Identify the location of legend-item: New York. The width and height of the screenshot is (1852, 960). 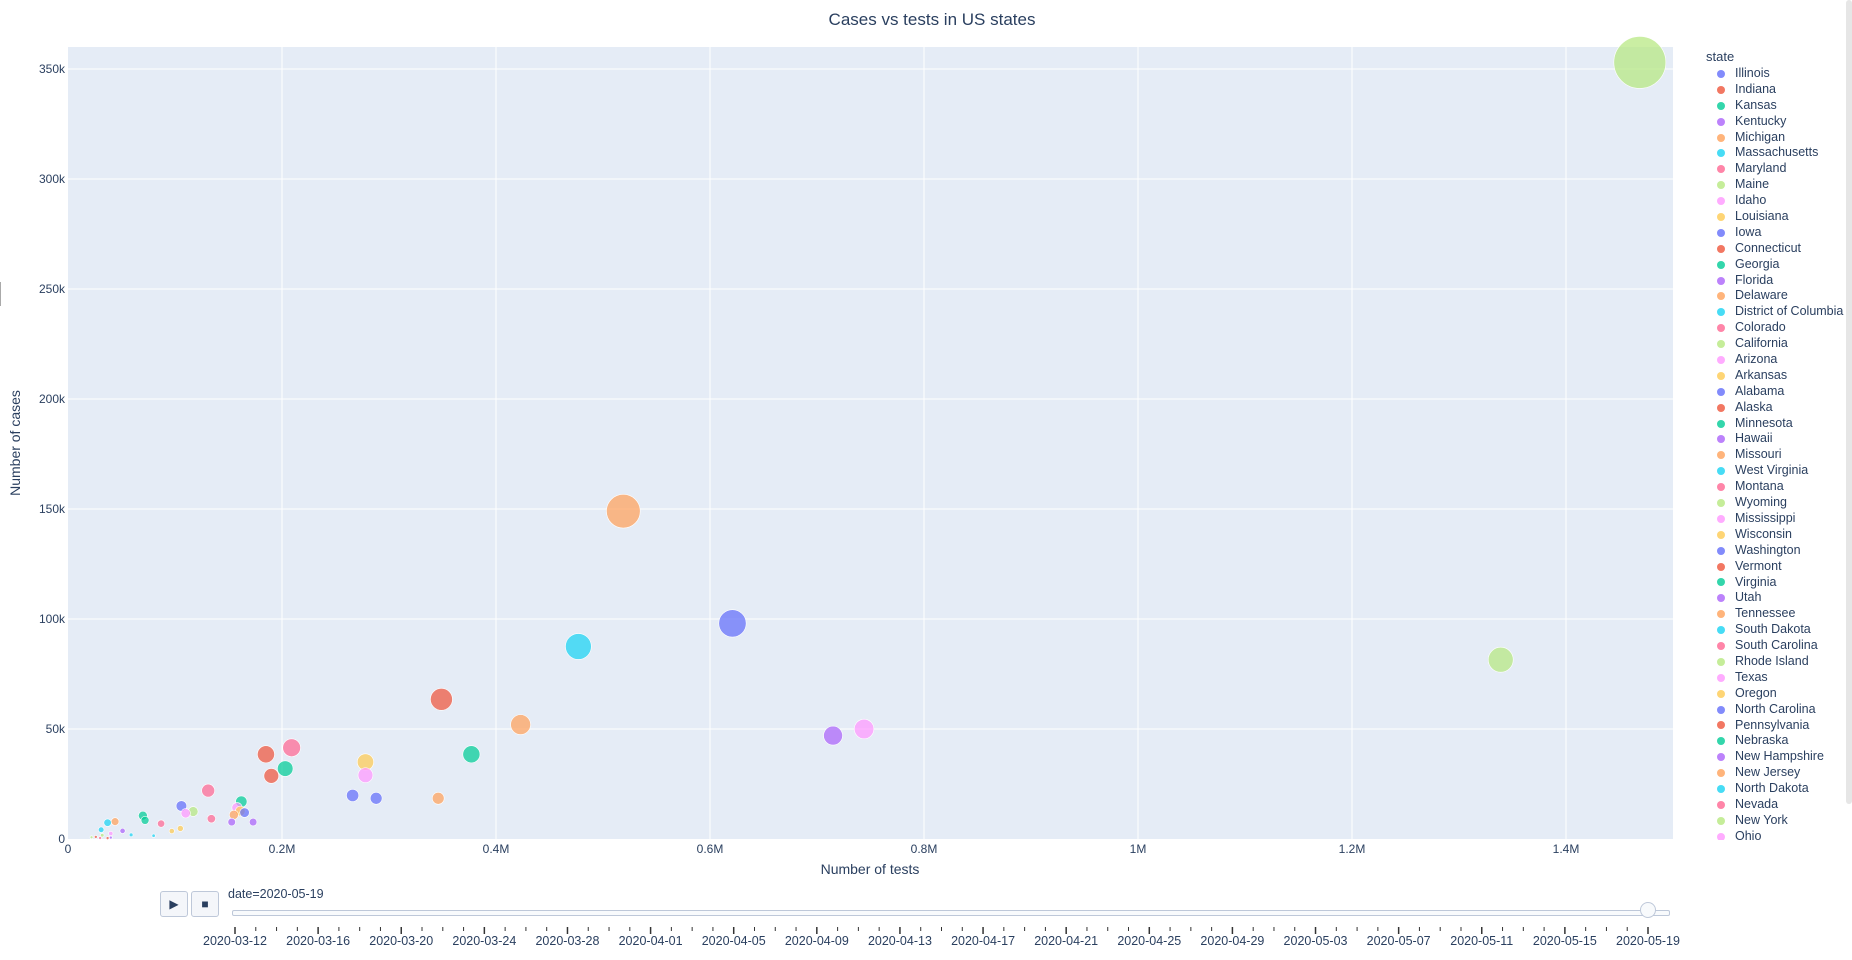
(1776, 821).